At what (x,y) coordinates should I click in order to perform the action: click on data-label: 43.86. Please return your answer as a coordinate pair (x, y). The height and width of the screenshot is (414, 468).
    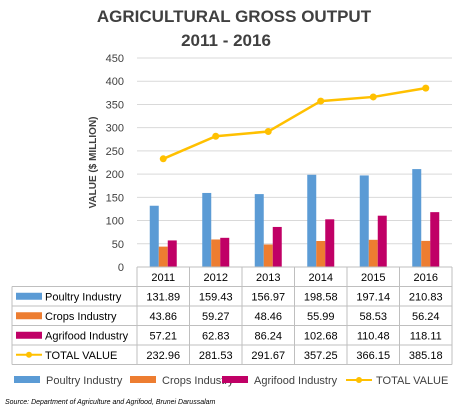
    Looking at the image, I should click on (163, 317).